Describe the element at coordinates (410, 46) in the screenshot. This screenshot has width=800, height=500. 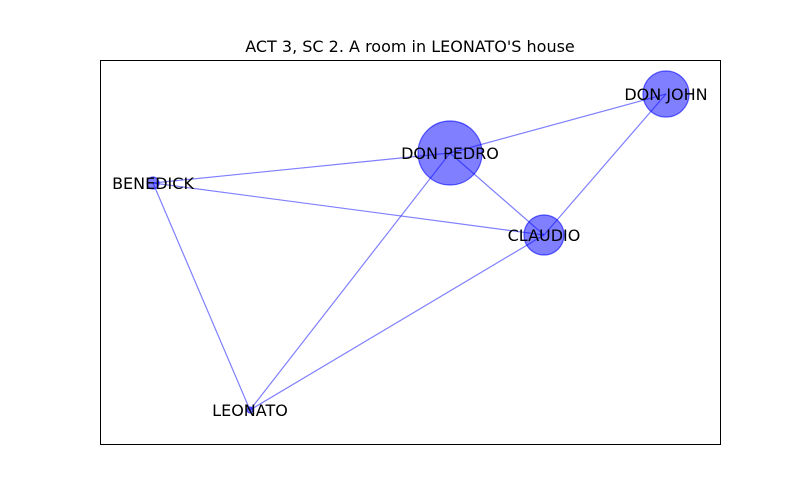
I see `chart-title: ACT 3, SC 2. A room in LEONATO'S house` at that location.